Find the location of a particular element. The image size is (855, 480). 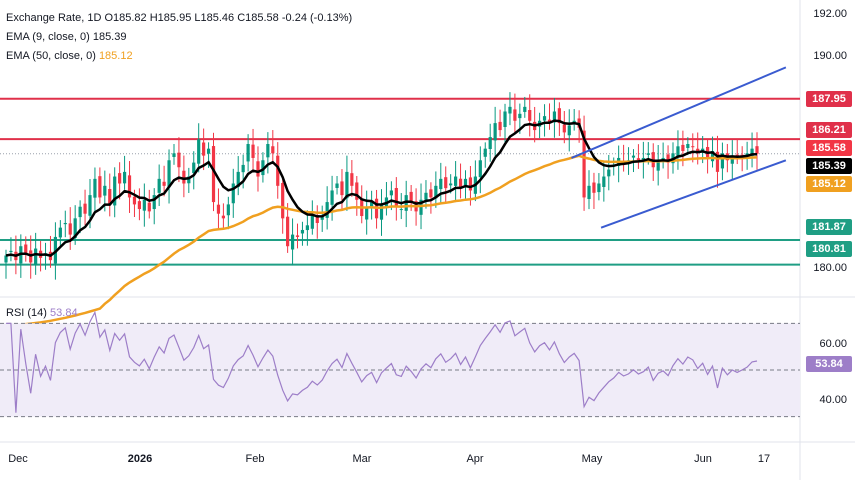

price-label-ema50: 185.12 is located at coordinates (829, 184).